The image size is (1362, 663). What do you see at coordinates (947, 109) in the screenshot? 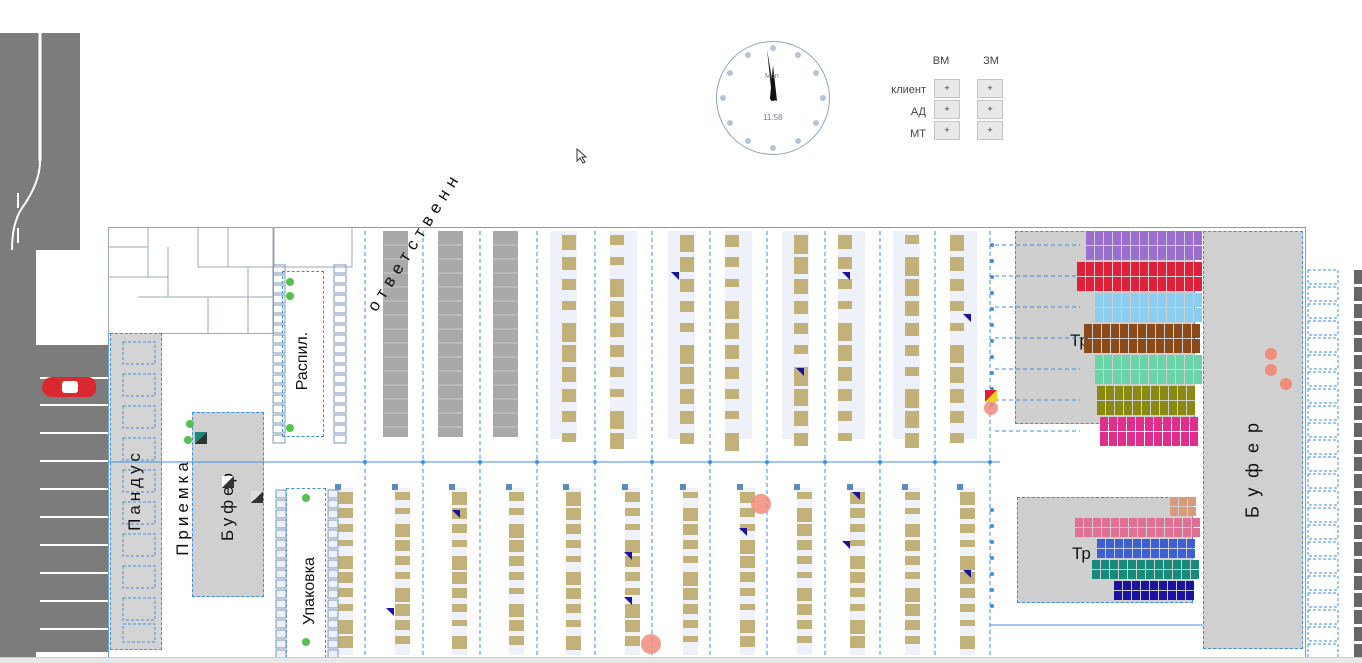
I see `ad-vm-button: +` at bounding box center [947, 109].